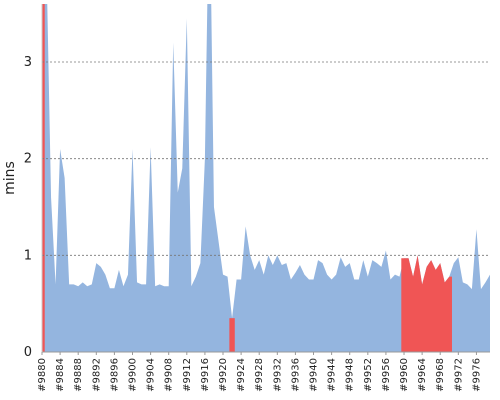 Image resolution: width=500 pixels, height=400 pixels. I want to click on y-tick-label: 2, so click(28, 159).